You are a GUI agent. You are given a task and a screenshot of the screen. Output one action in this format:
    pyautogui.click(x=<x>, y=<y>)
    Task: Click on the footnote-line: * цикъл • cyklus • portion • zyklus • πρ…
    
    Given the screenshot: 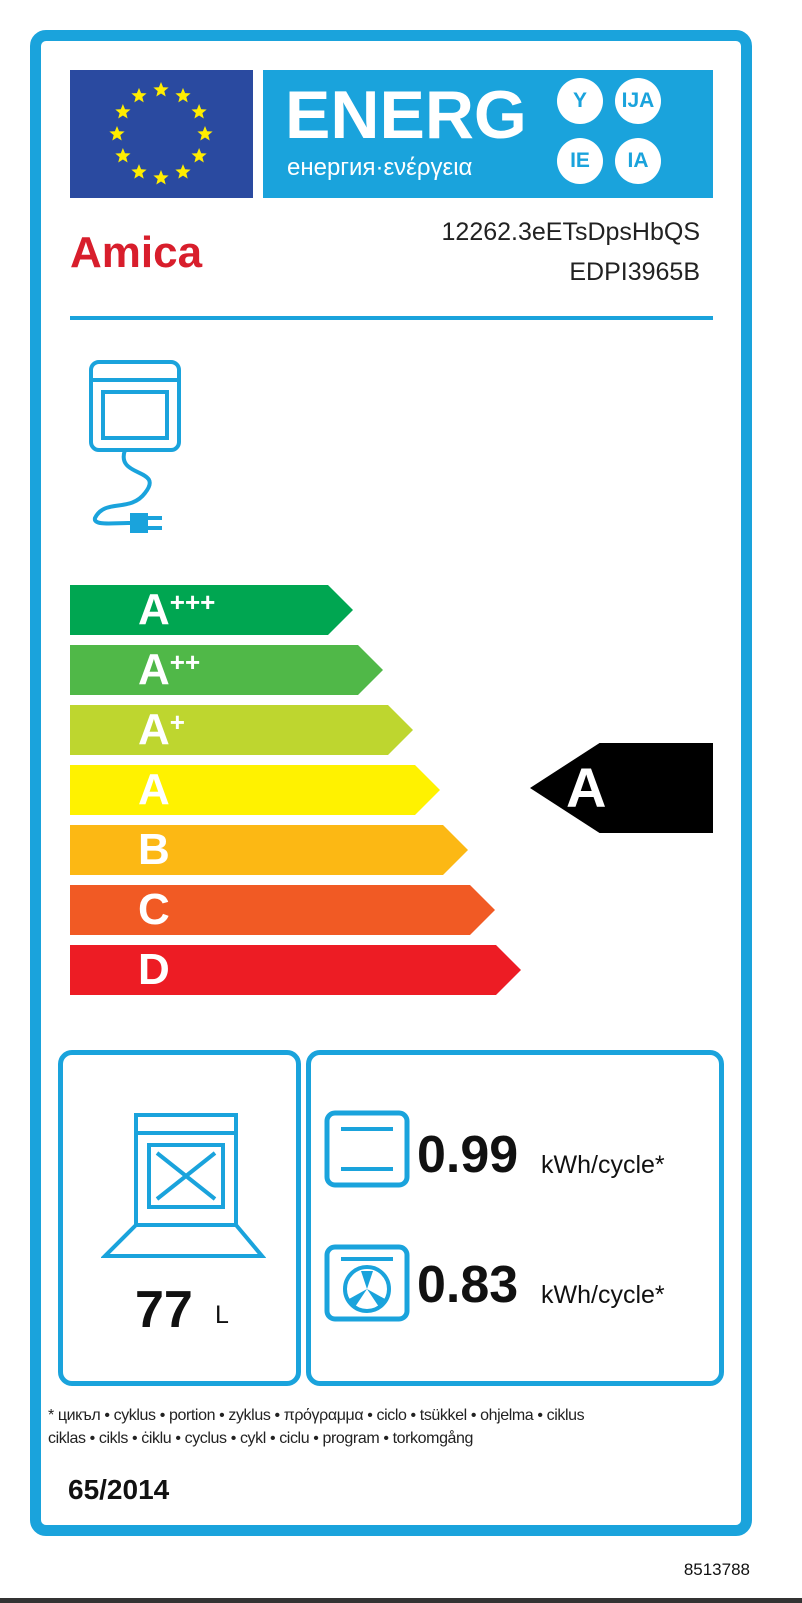 What is the action you would take?
    pyautogui.click(x=316, y=1415)
    